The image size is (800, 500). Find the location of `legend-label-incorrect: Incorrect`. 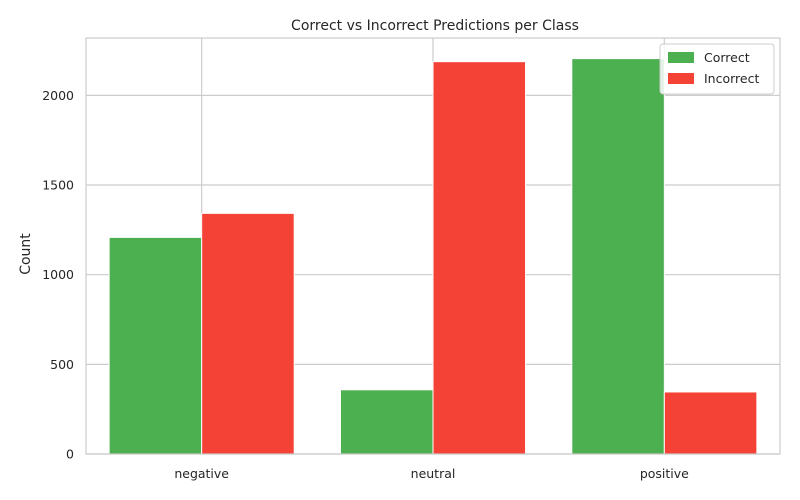

legend-label-incorrect: Incorrect is located at coordinates (731, 78).